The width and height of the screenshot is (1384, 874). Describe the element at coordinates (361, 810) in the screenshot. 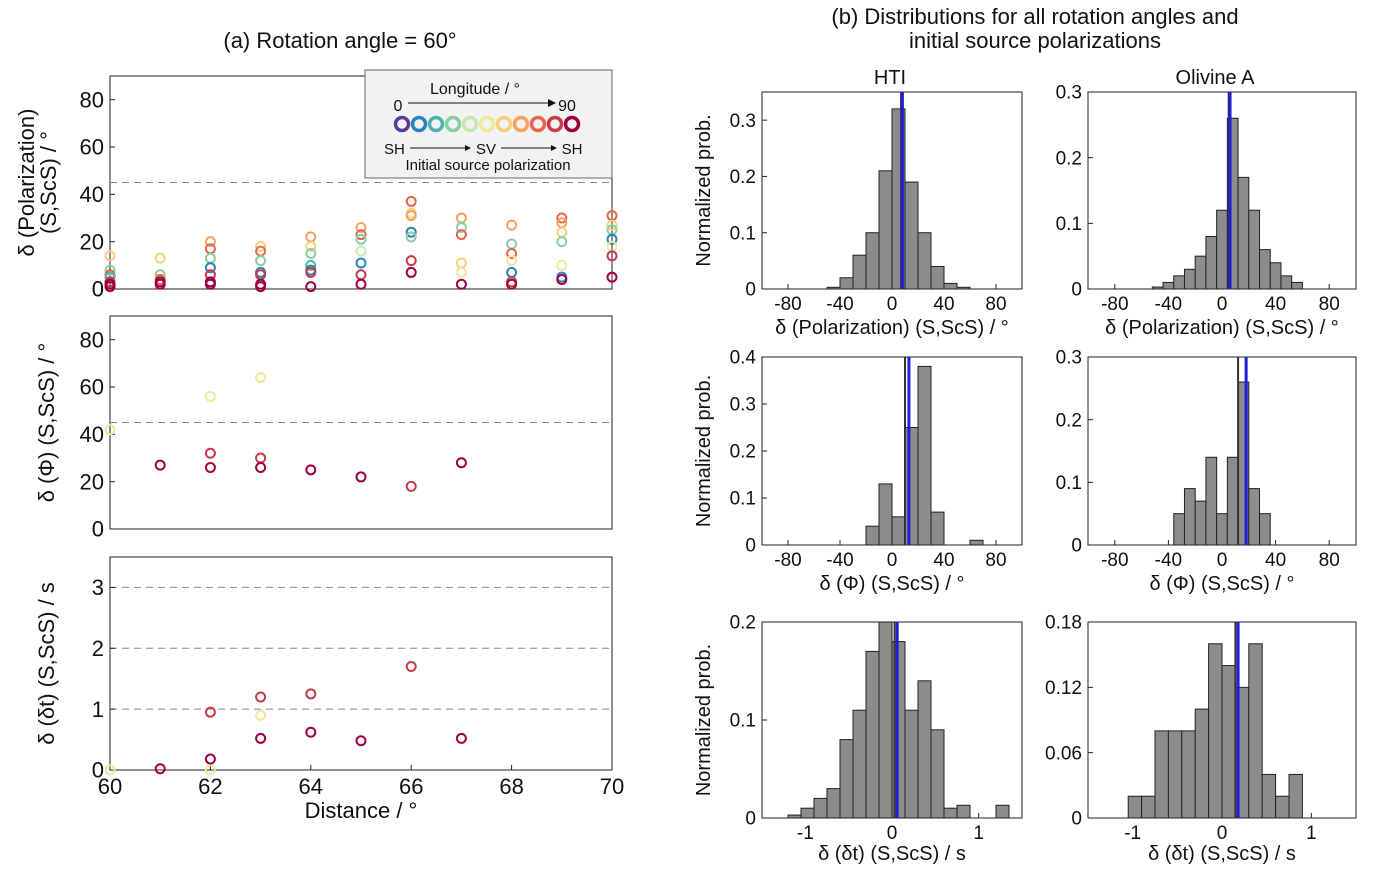

I see `x-axis-label: Distance / °` at that location.